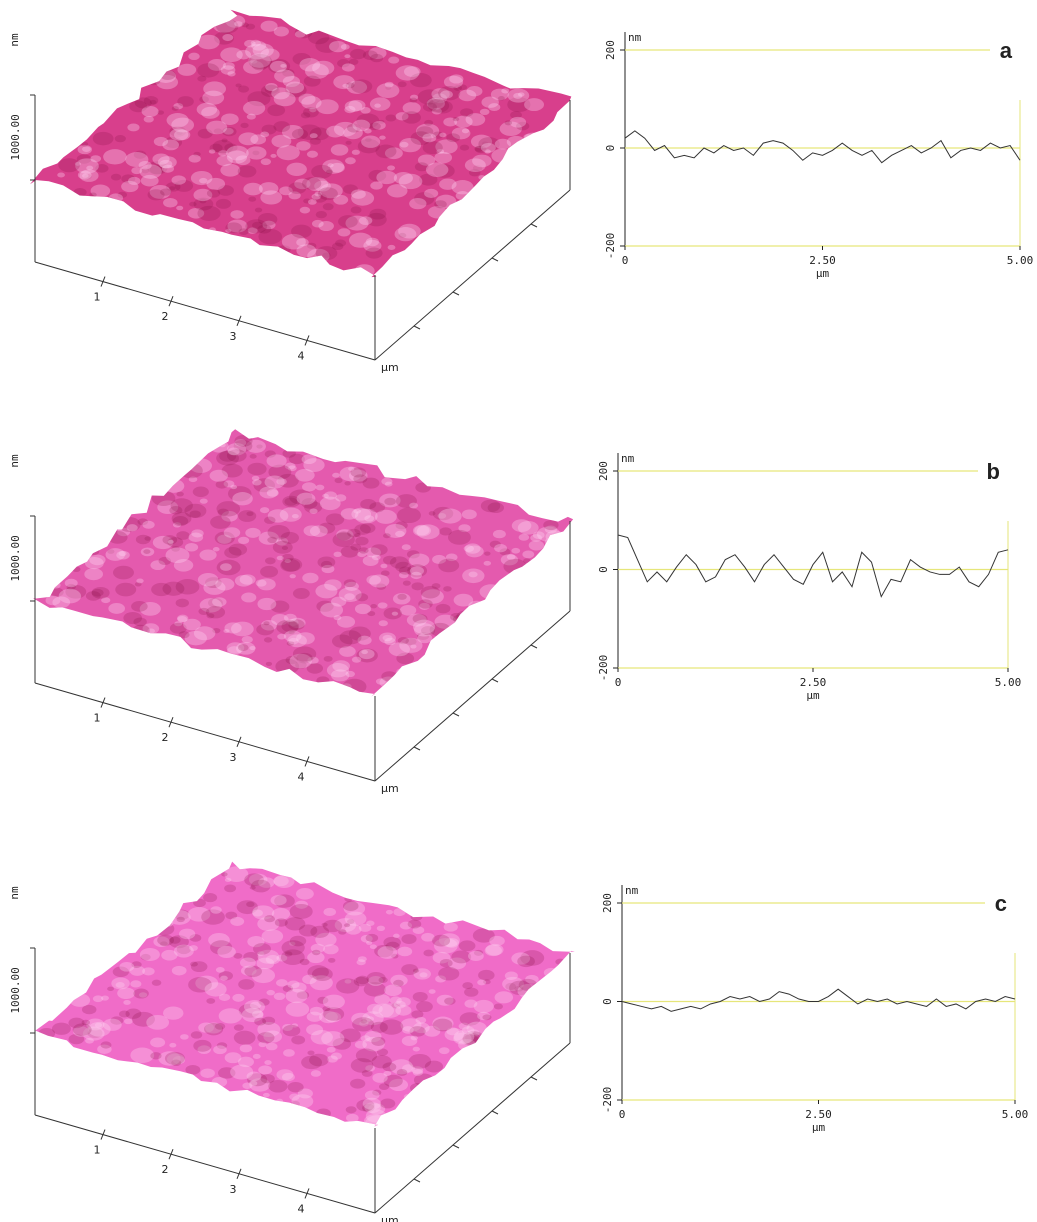  What do you see at coordinates (495, 680) in the screenshot?
I see `y-tick` at bounding box center [495, 680].